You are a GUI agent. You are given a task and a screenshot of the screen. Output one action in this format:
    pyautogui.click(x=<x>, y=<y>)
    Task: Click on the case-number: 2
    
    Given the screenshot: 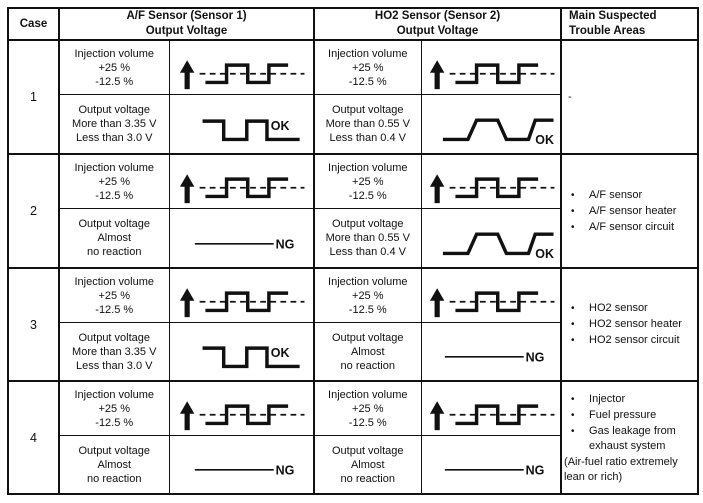 What is the action you would take?
    pyautogui.click(x=33, y=211)
    